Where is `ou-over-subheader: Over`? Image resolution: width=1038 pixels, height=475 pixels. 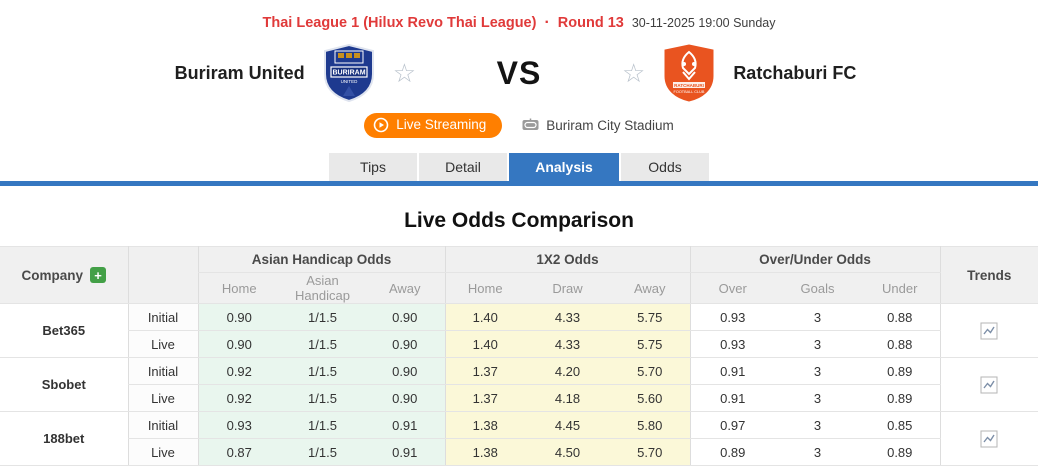
ou-over-subheader: Over is located at coordinates (732, 288).